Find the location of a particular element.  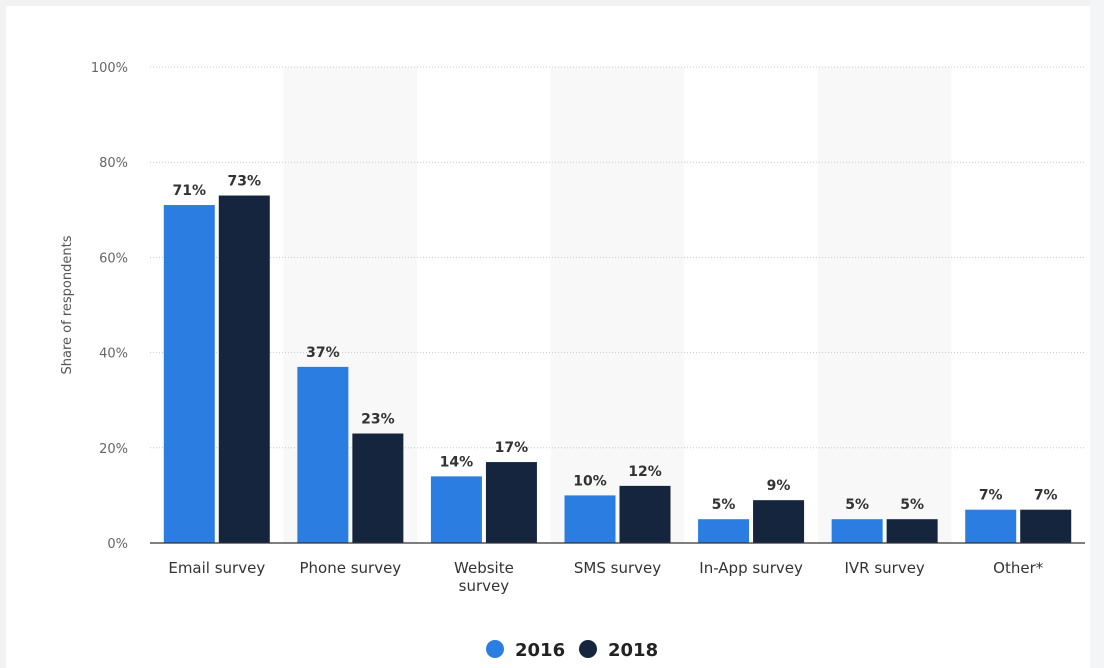

x-tick-label: Email survey is located at coordinates (216, 568).